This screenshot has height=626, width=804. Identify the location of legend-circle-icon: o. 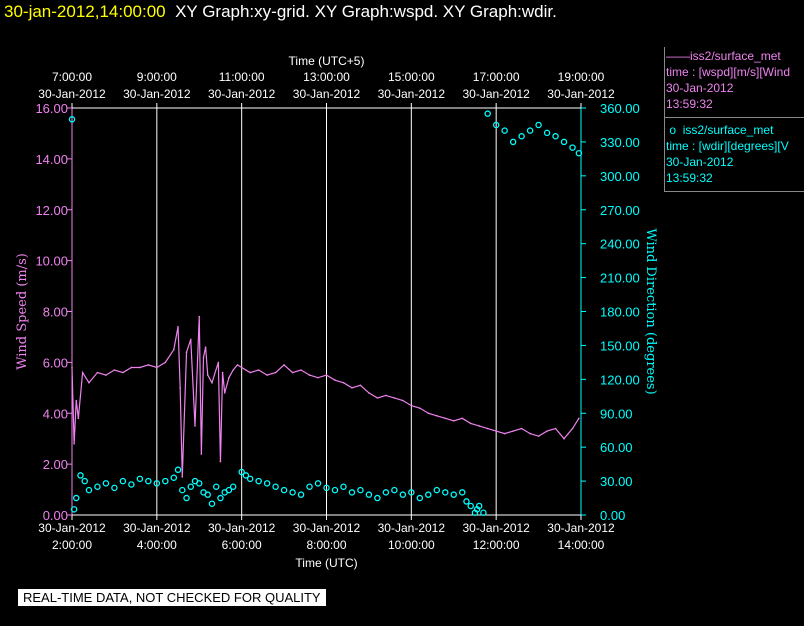
(673, 130).